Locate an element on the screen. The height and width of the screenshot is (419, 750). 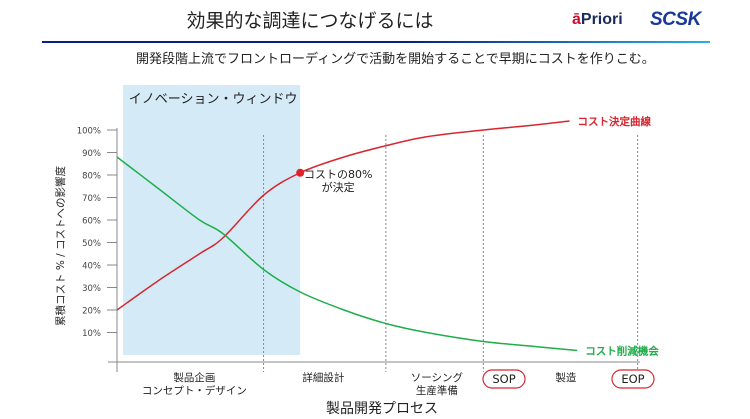
cost-determination-curve-legend-label: コスト決定曲線 is located at coordinates (615, 121).